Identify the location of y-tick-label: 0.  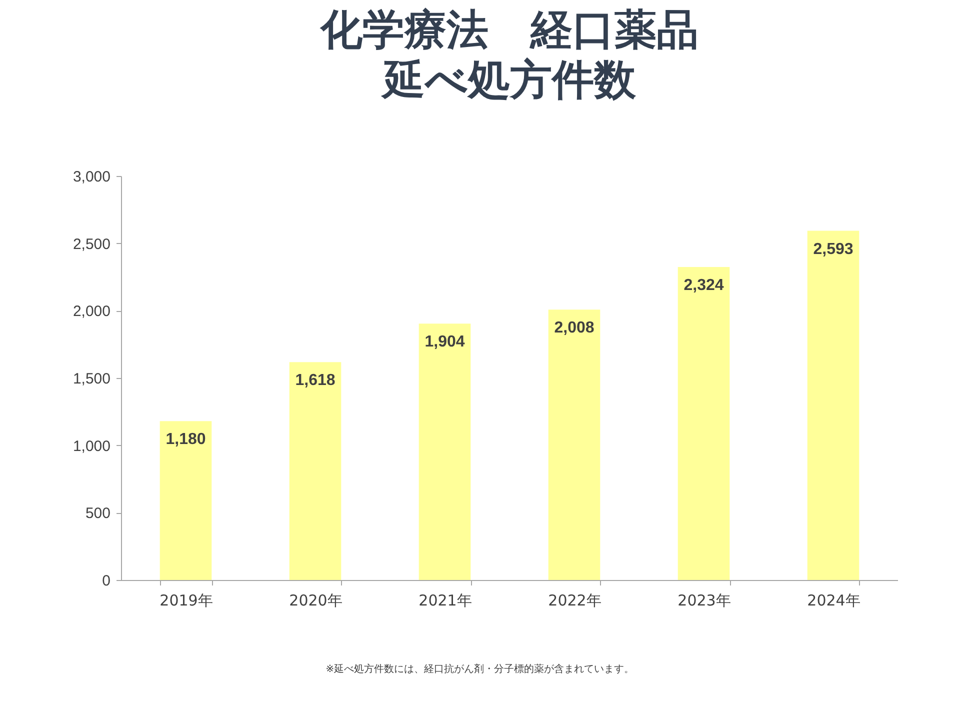
(106, 581).